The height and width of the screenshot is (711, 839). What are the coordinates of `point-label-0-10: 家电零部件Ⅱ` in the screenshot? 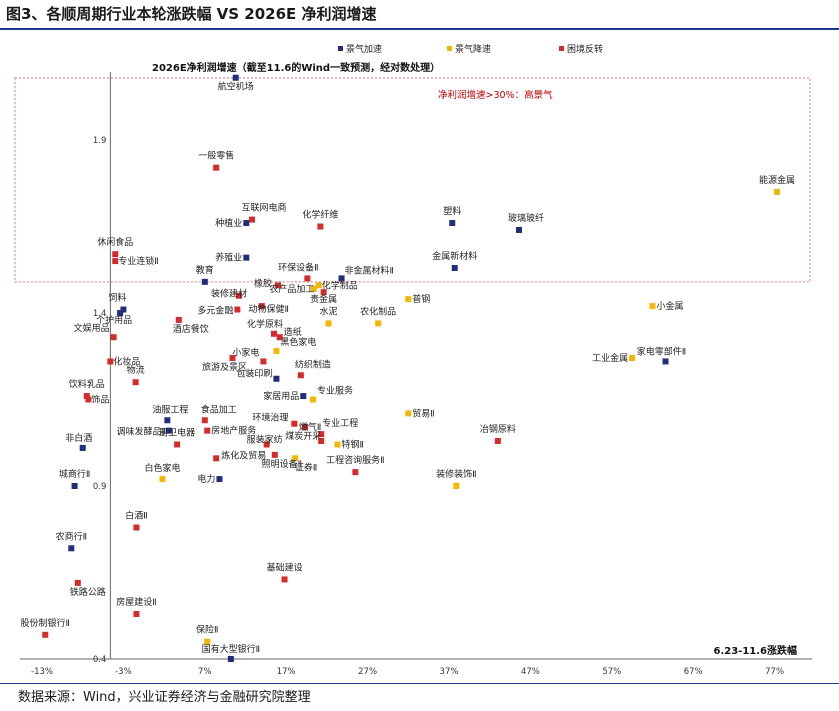 It's located at (661, 351).